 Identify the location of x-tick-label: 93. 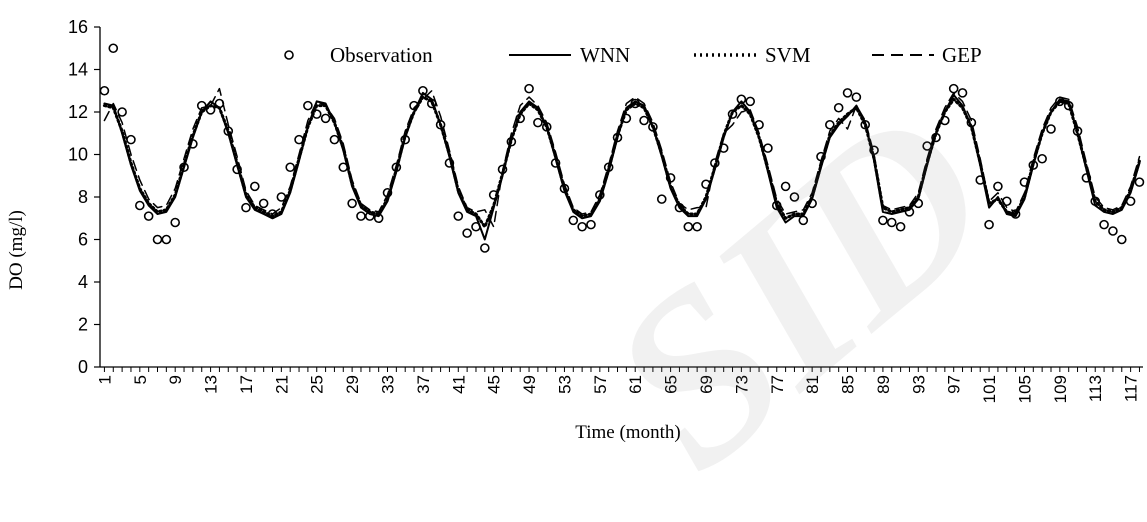
(918, 384).